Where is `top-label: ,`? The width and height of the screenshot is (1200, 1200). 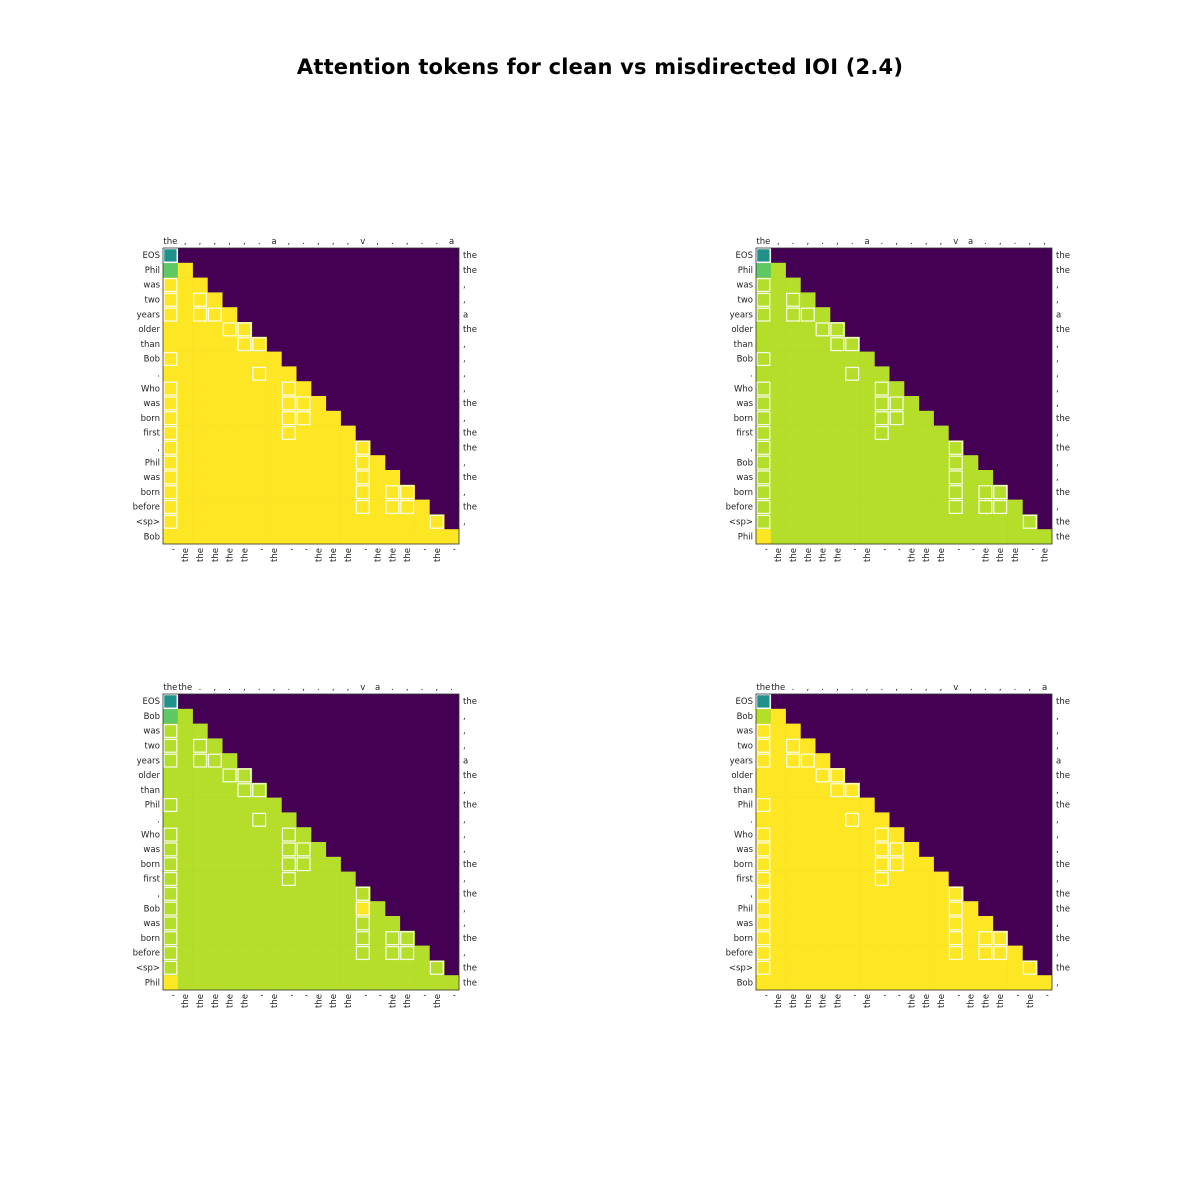 top-label: , is located at coordinates (348, 688).